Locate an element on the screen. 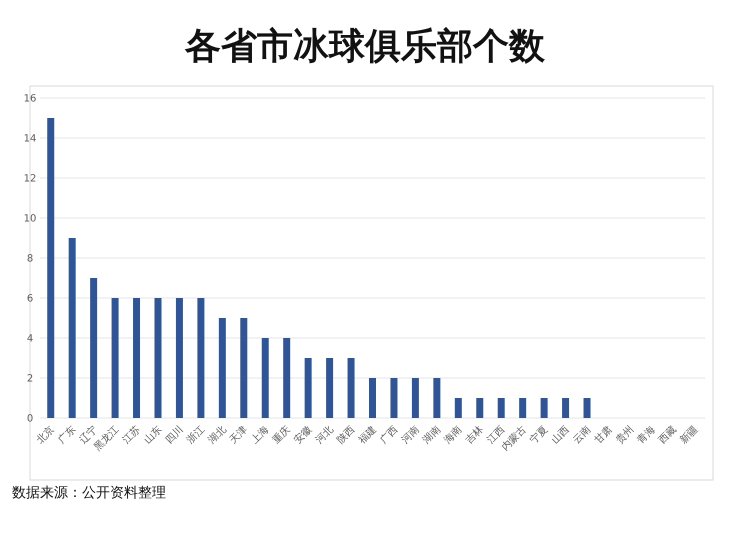 The width and height of the screenshot is (730, 535). x-tick-label: 西藏 is located at coordinates (667, 435).